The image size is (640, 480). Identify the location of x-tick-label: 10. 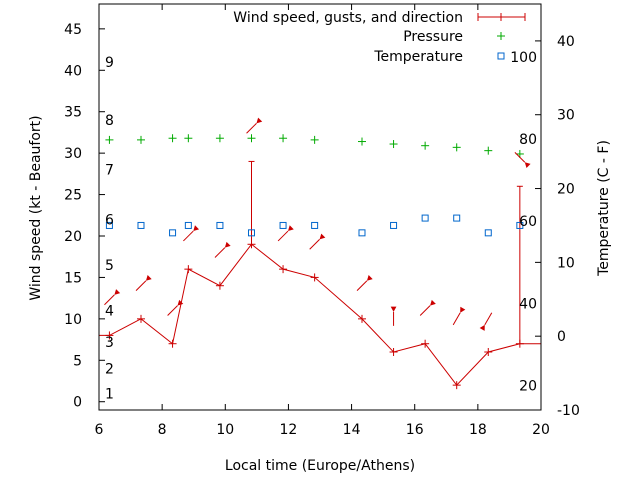
(225, 430).